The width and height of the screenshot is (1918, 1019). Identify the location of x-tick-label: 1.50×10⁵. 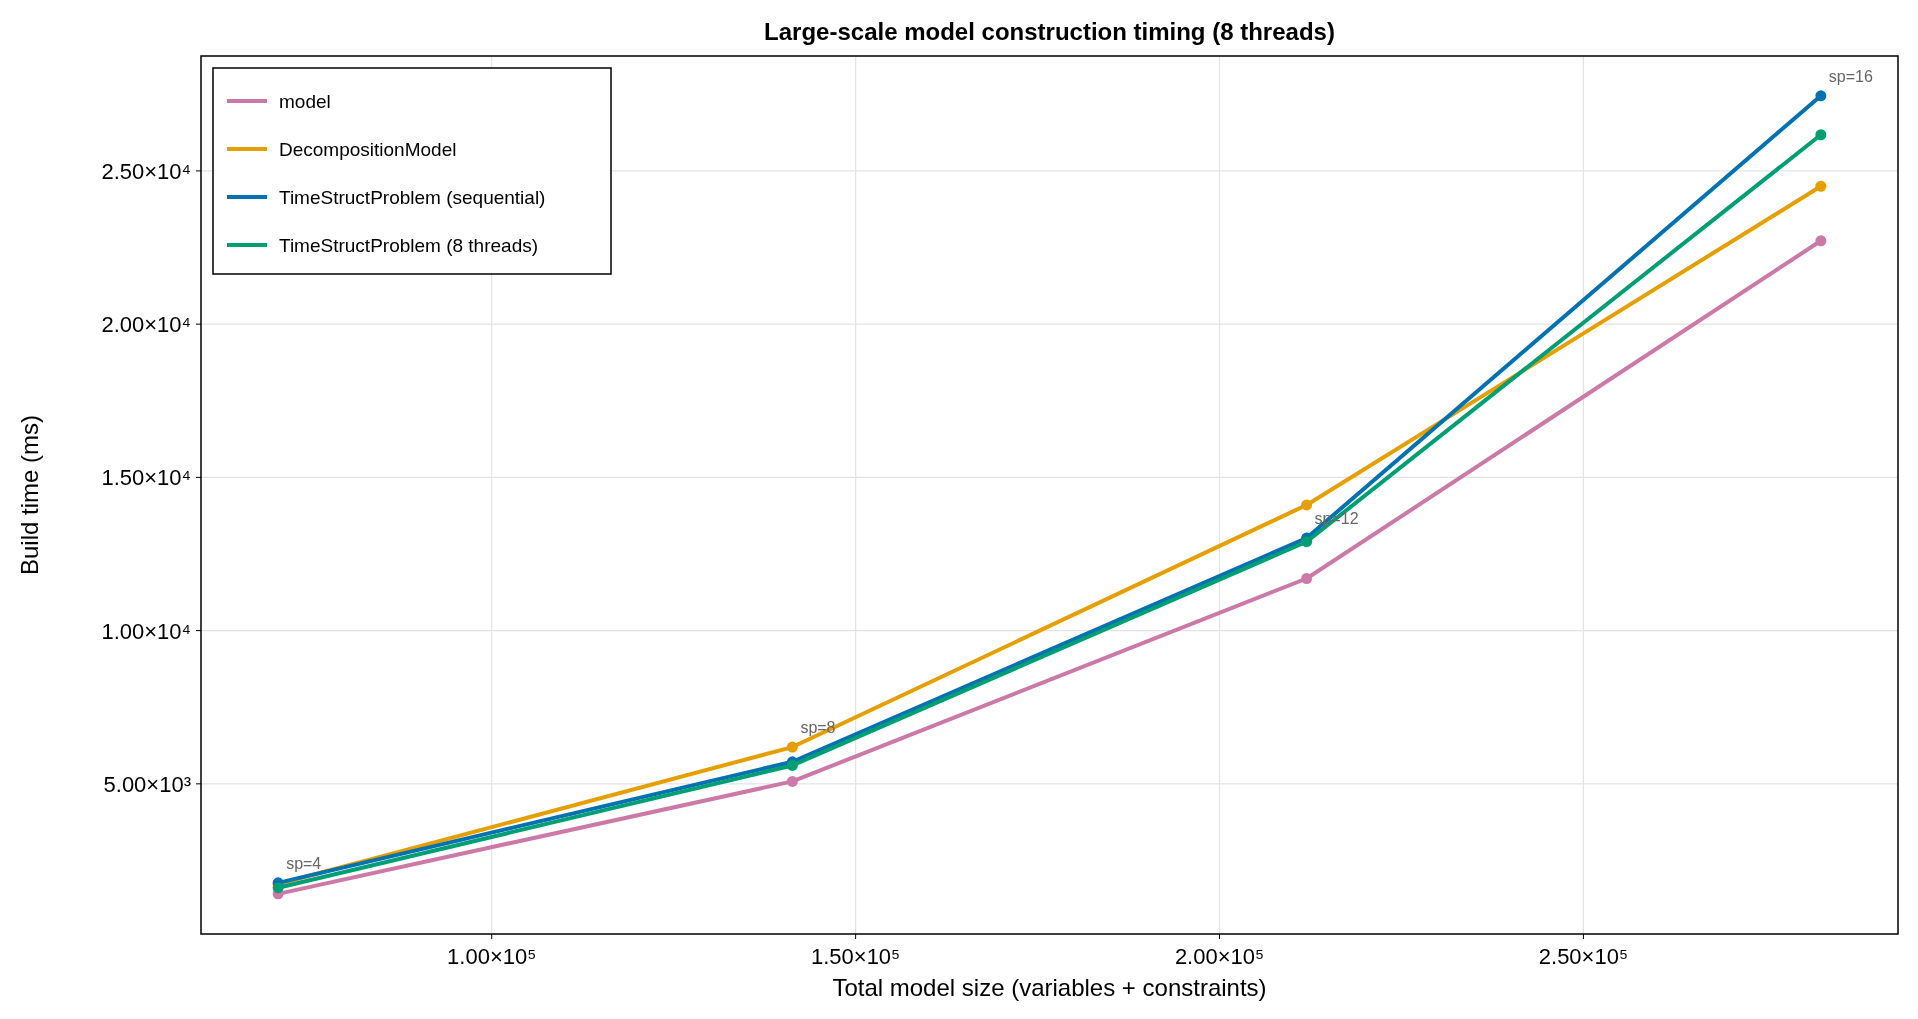
(855, 956).